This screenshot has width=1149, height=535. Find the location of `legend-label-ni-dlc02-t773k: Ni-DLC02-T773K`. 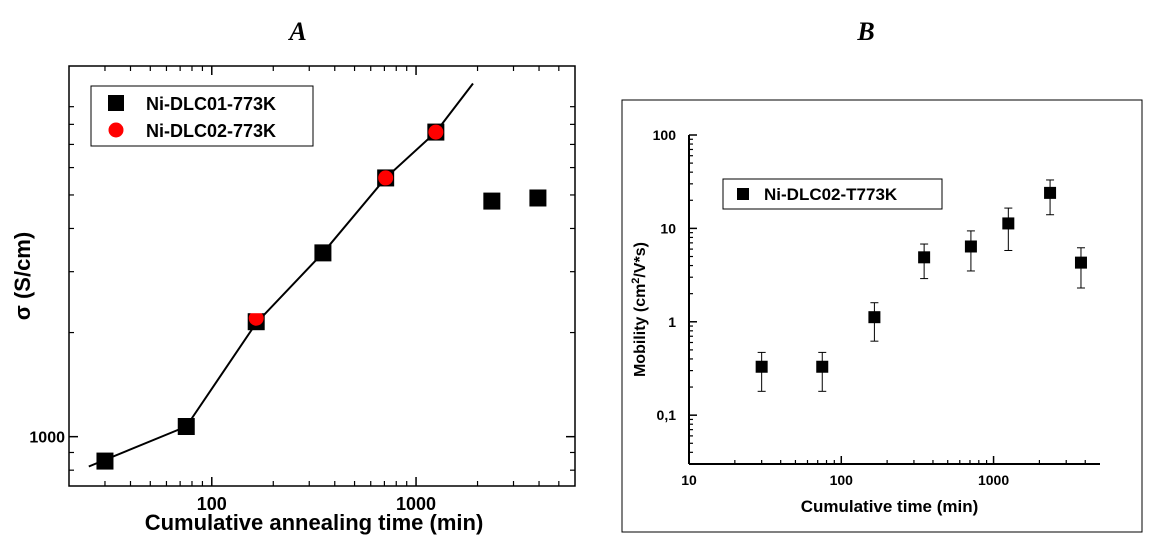

legend-label-ni-dlc02-t773k: Ni-DLC02-T773K is located at coordinates (831, 194).